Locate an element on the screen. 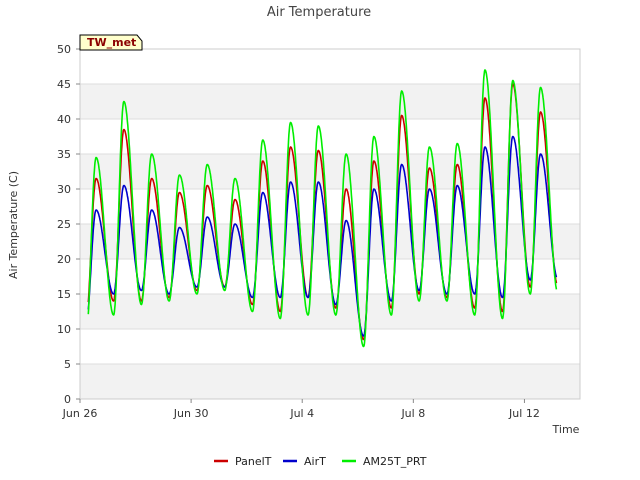  station-badge: TW_met is located at coordinates (111, 42).